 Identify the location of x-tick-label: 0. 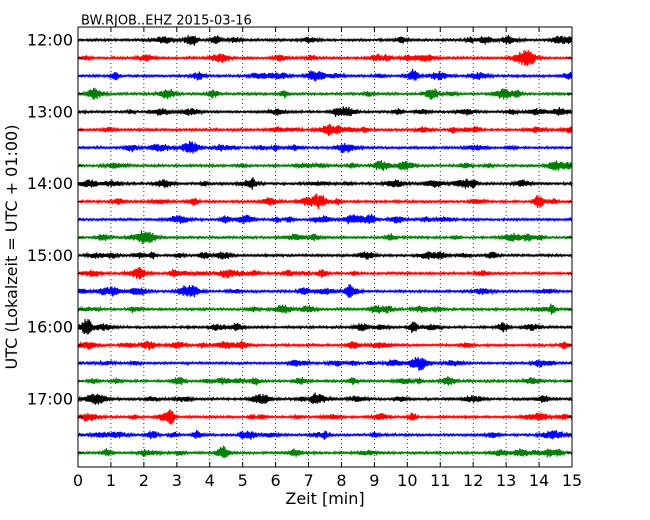
(78, 480).